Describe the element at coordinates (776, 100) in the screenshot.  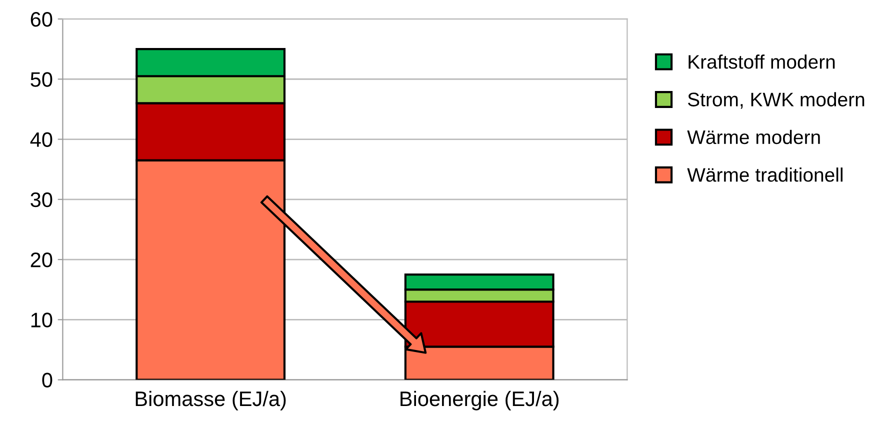
I see `legend-label: Strom, KWK modern` at that location.